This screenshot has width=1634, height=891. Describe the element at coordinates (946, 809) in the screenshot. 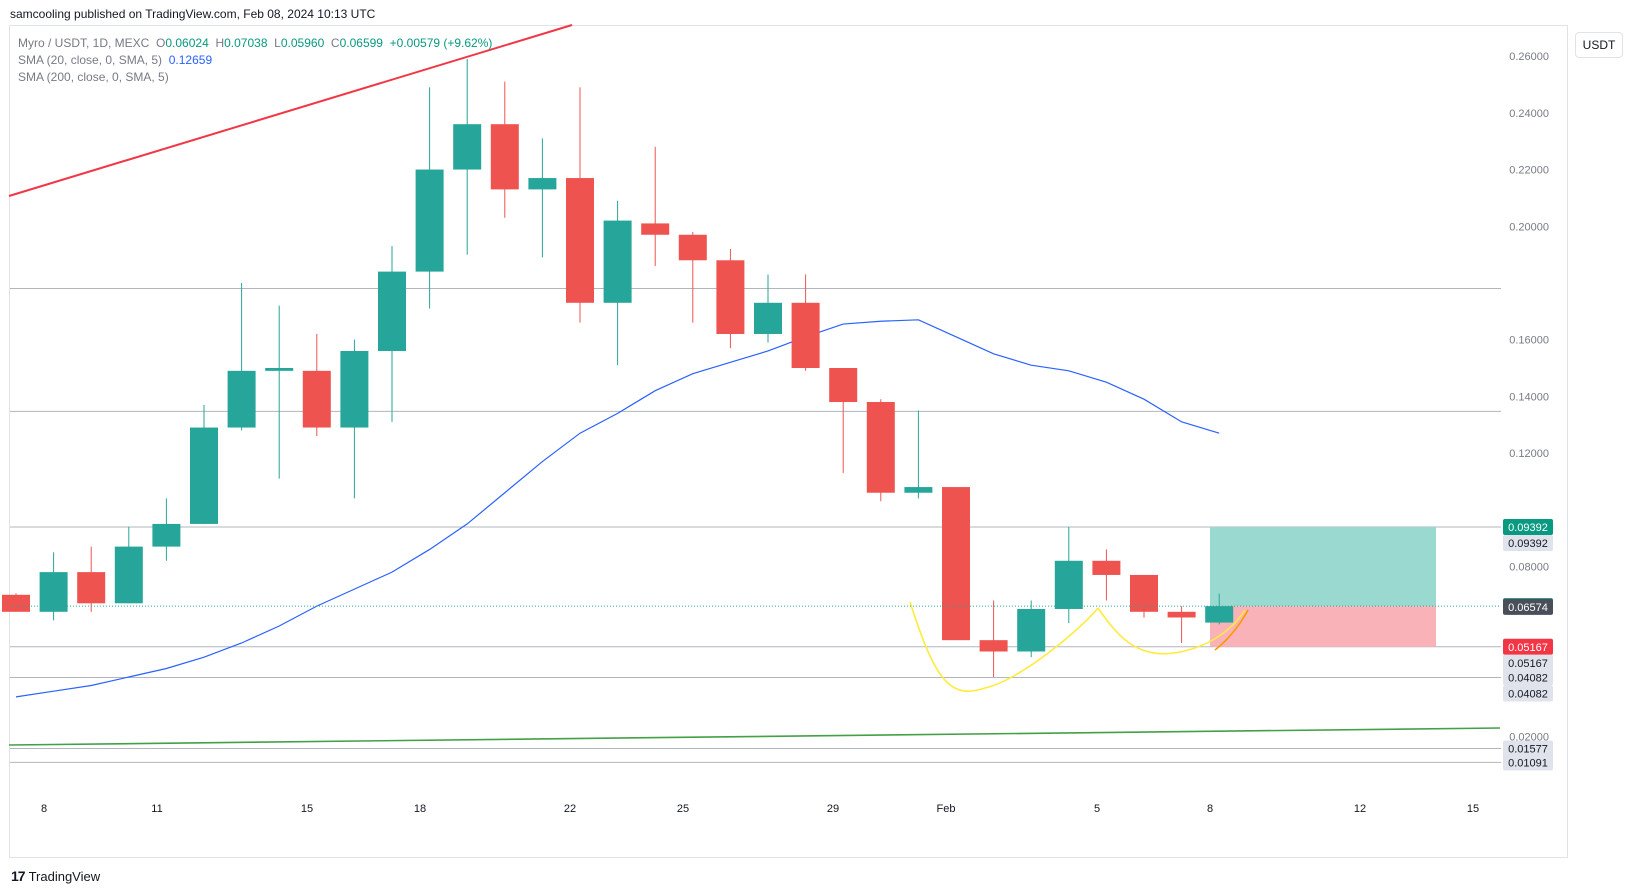

I see `x-axis-tick-label: Feb` at that location.